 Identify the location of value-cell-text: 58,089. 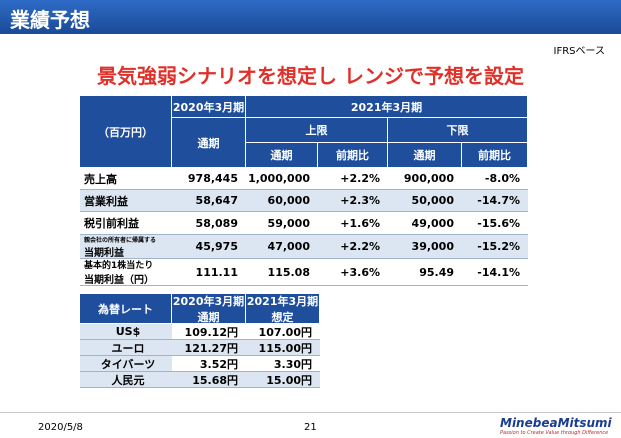
(216, 223).